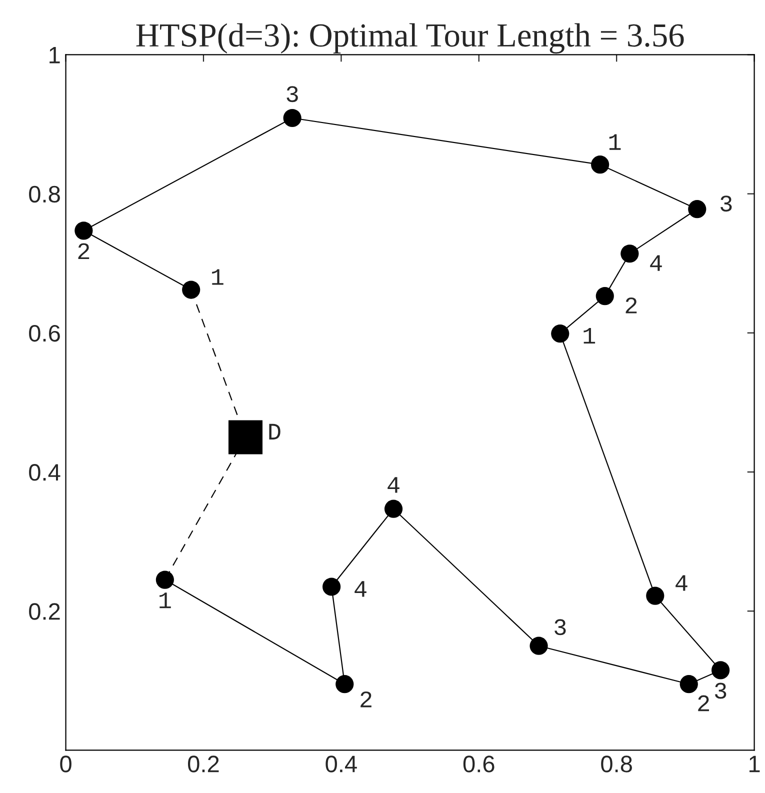 The width and height of the screenshot is (765, 793). Describe the element at coordinates (44, 472) in the screenshot. I see `y-tick-label: 0.4` at that location.